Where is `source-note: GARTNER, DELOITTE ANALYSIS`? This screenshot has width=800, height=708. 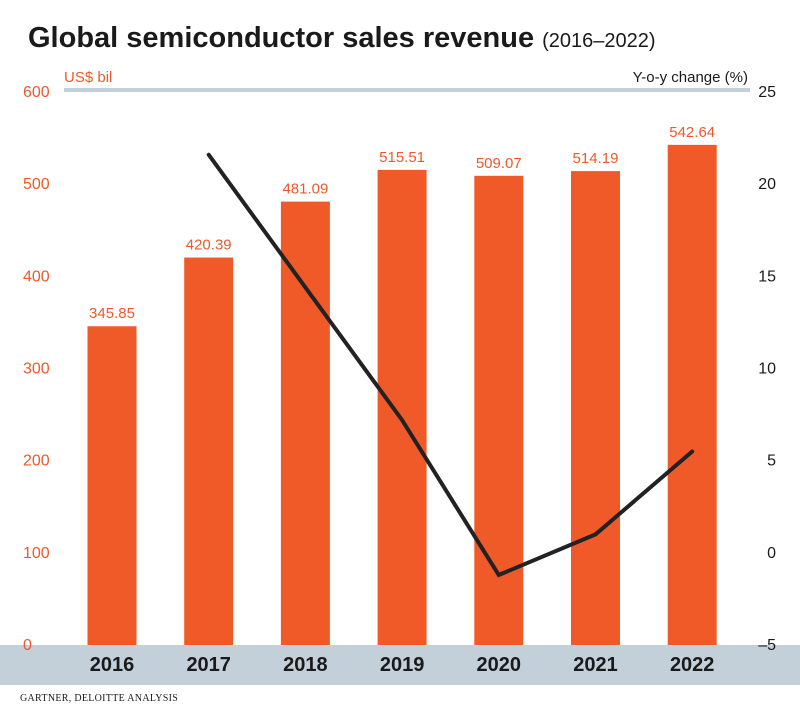 source-note: GARTNER, DELOITTE ANALYSIS is located at coordinates (99, 698).